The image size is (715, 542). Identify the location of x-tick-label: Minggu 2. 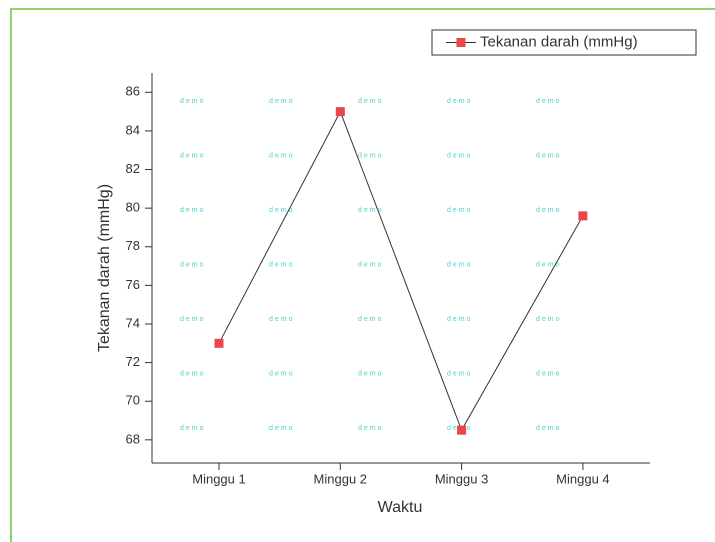
(340, 478).